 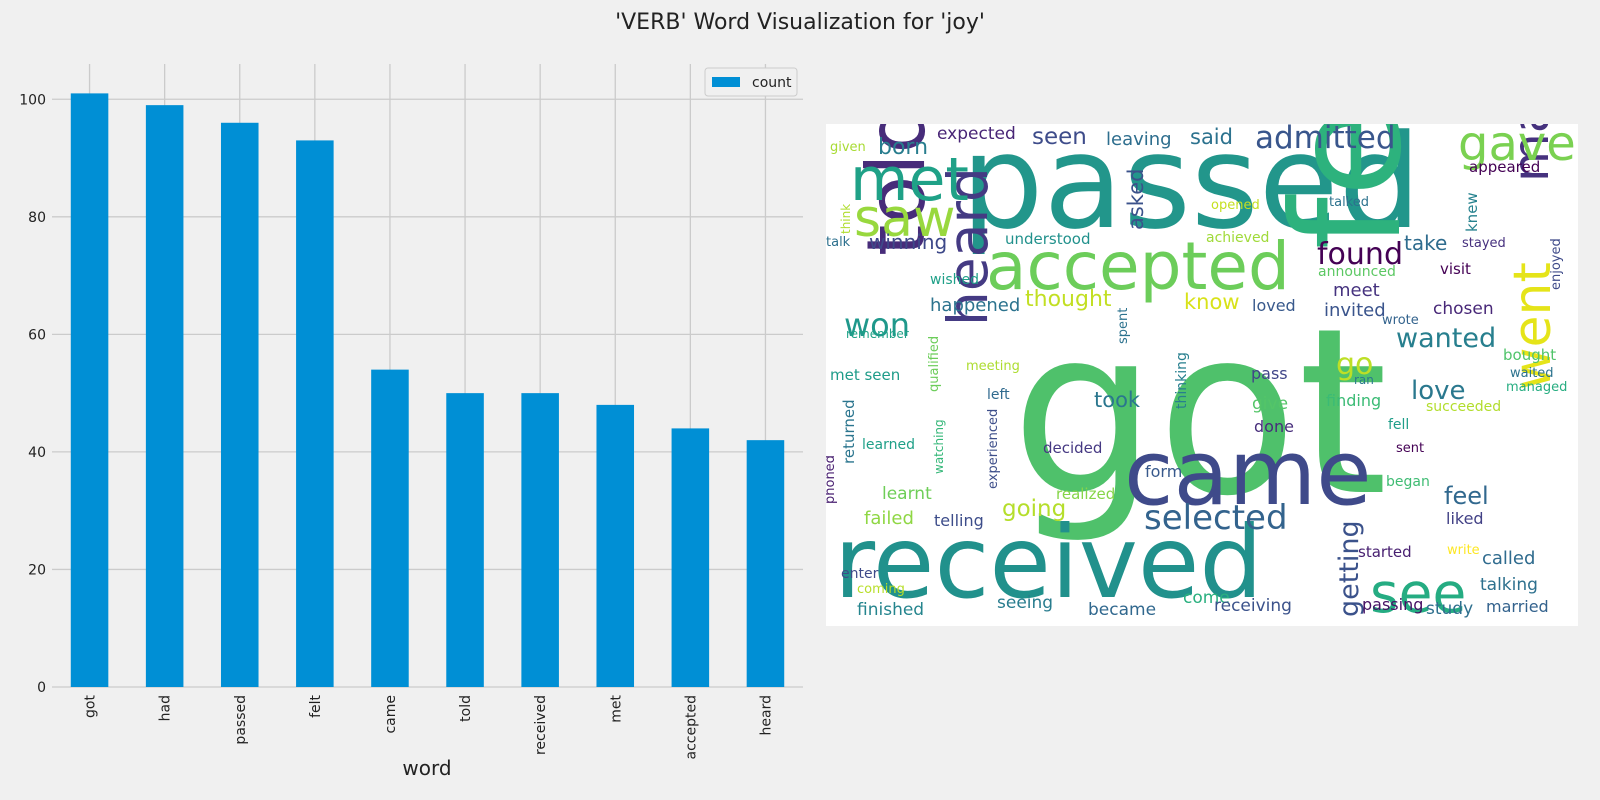 I want to click on chart-legend: count, so click(x=751, y=82).